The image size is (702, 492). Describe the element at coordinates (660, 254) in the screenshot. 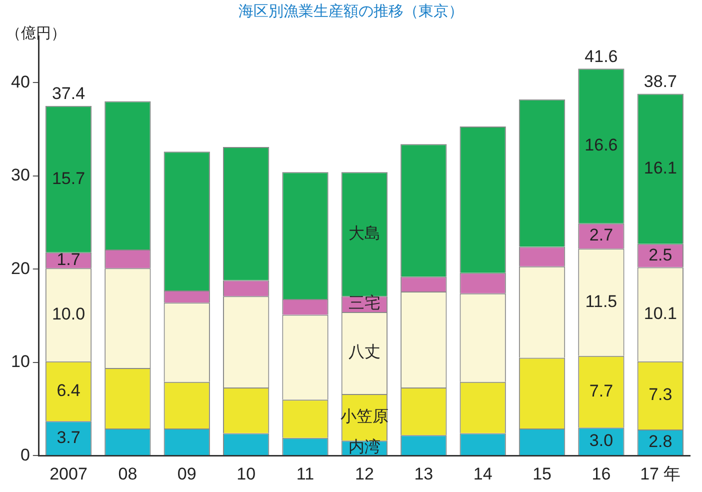

I see `data-label: 2.5` at that location.